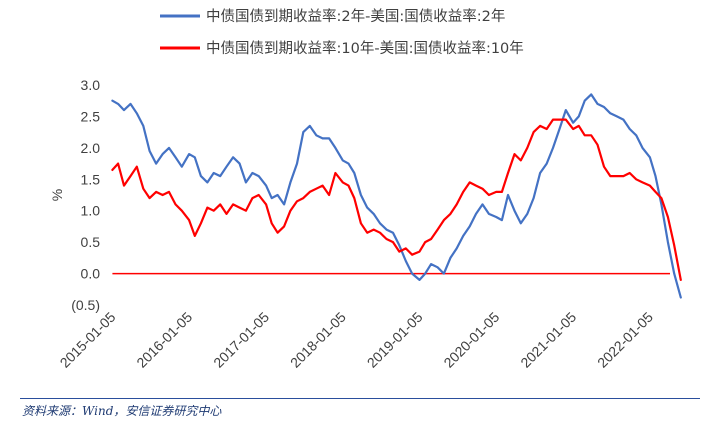 This screenshot has width=702, height=423. What do you see at coordinates (91, 179) in the screenshot?
I see `y-tick-label: 1.5` at bounding box center [91, 179].